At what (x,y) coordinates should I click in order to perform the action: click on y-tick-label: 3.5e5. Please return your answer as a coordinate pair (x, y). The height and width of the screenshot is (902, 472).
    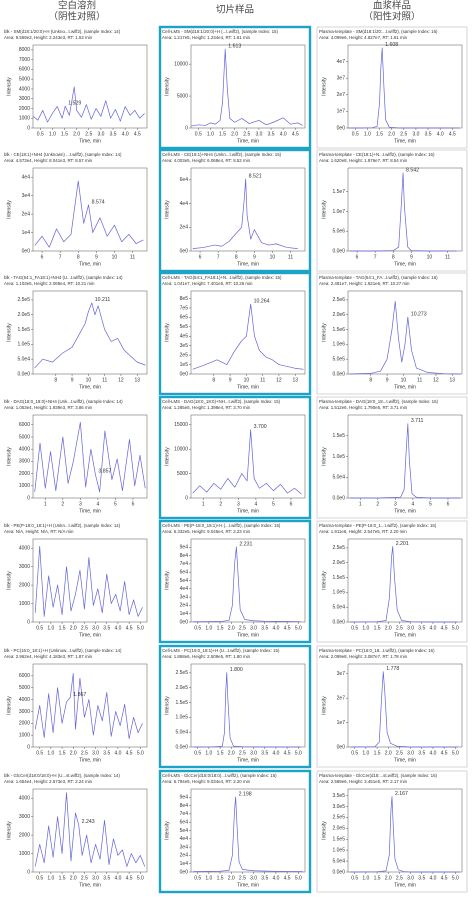
    Looking at the image, I should click on (338, 796).